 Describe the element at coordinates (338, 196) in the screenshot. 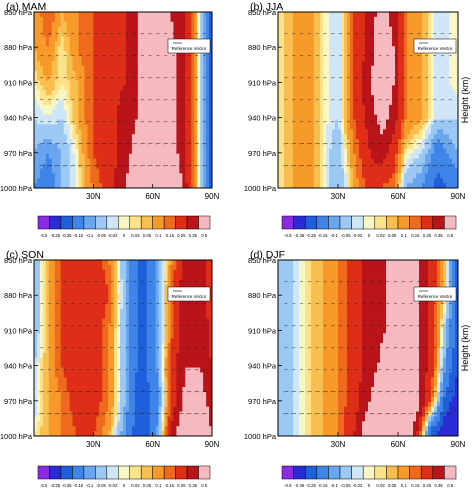

I see `x-tick-label: 30N` at that location.